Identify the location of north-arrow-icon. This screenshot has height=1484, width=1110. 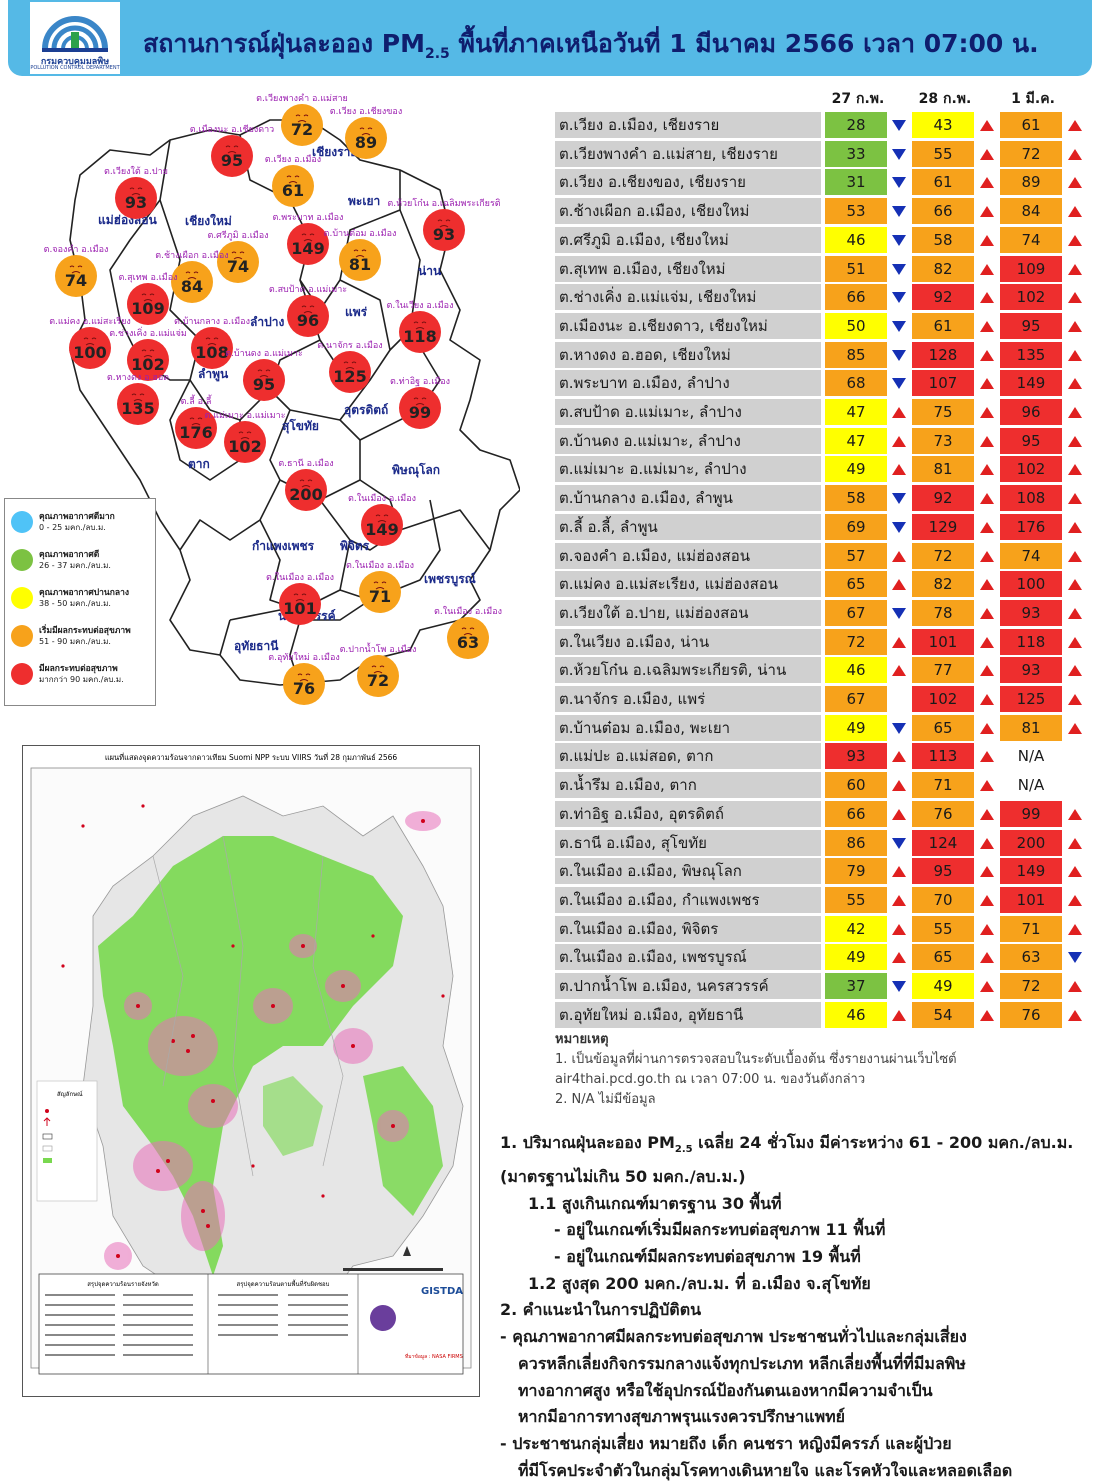
(407, 1251).